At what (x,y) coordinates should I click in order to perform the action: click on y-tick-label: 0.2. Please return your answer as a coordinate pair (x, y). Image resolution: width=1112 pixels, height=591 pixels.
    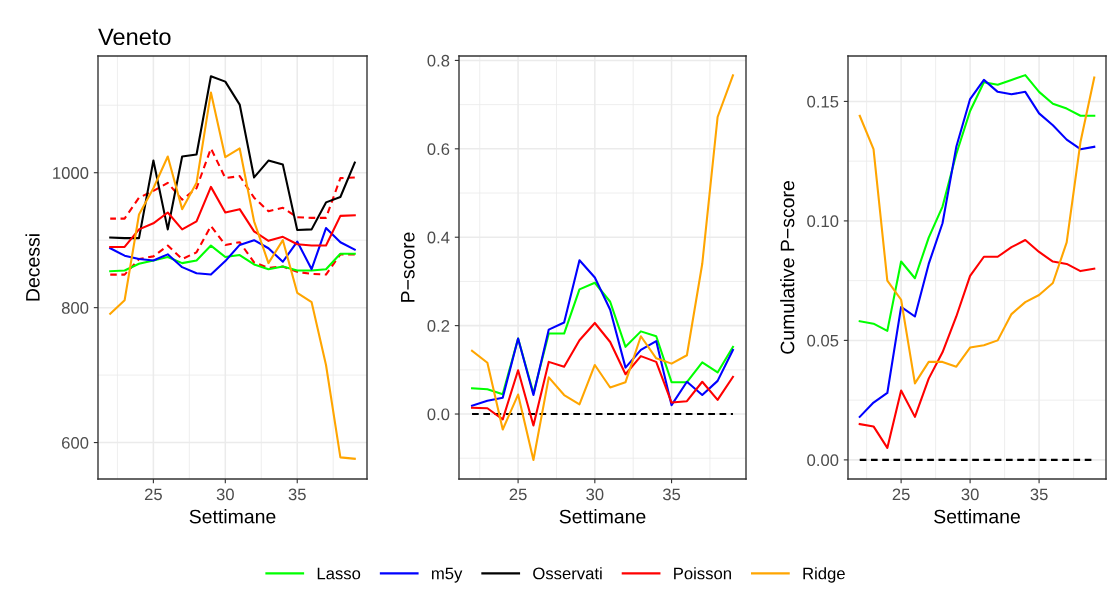
    Looking at the image, I should click on (438, 326).